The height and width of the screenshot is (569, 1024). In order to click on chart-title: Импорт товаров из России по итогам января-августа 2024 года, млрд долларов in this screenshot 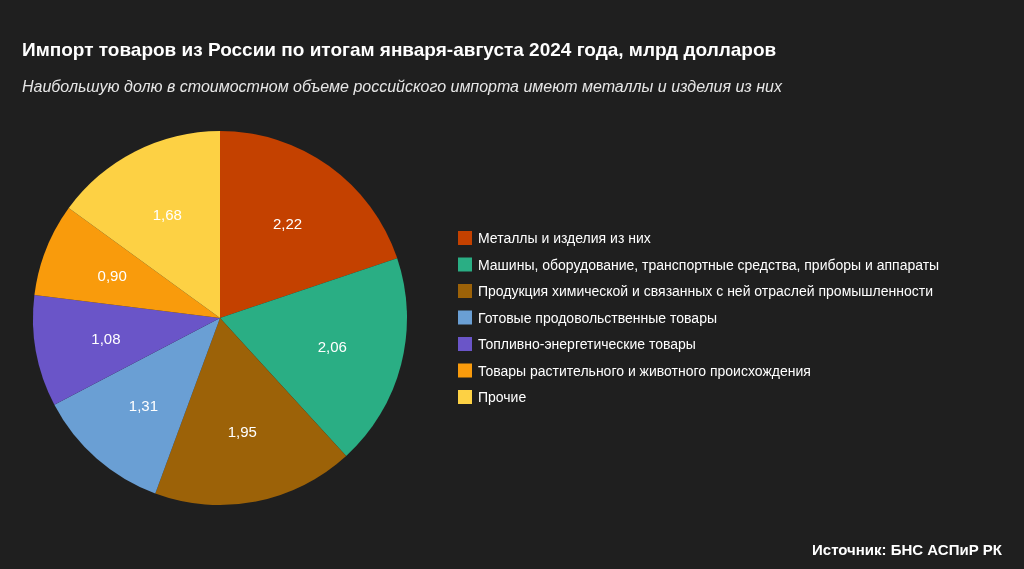, I will do `click(399, 49)`.